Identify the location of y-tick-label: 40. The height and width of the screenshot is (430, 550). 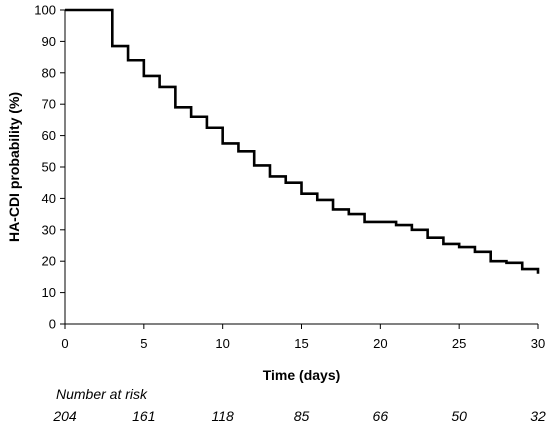
(49, 198).